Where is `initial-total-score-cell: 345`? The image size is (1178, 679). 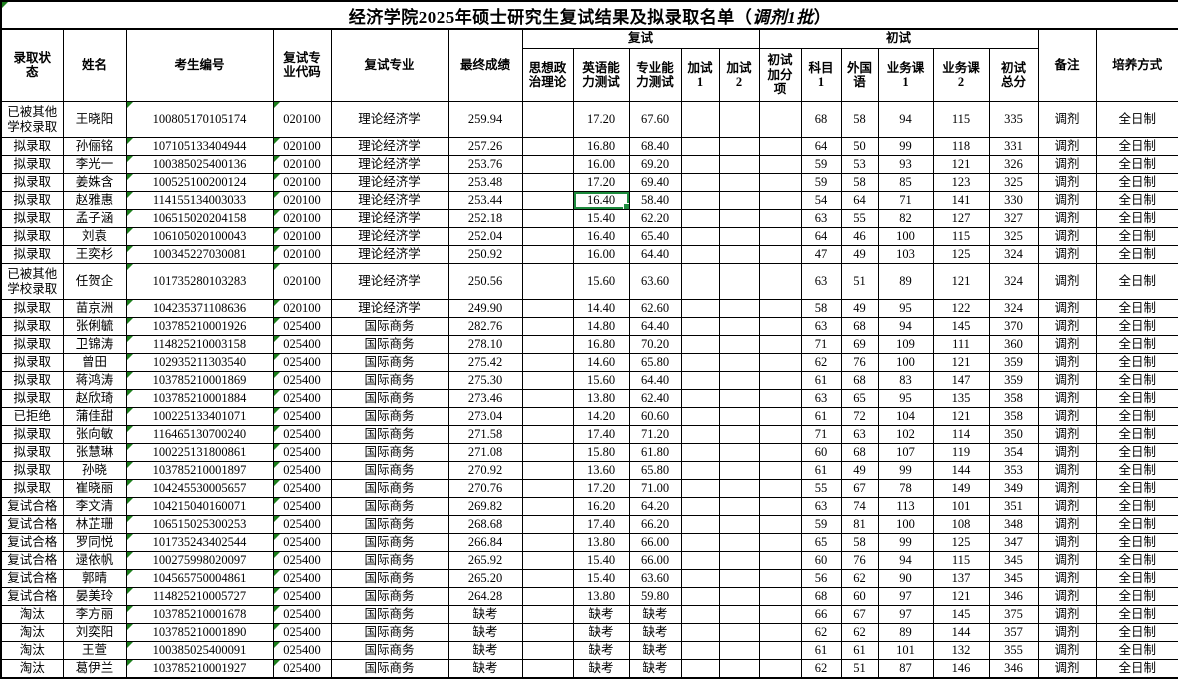
initial-total-score-cell: 345 is located at coordinates (1013, 578).